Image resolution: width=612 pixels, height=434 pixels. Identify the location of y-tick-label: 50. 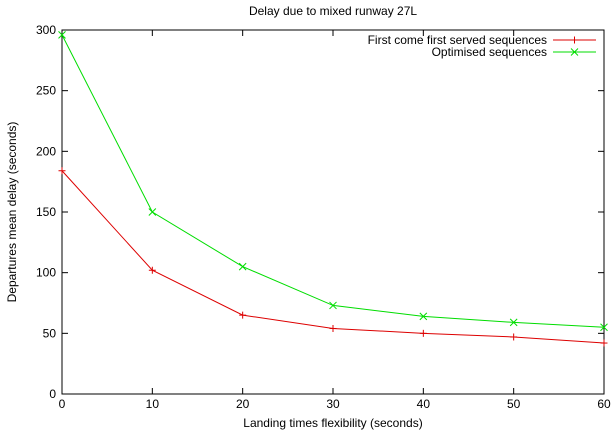
(50, 333).